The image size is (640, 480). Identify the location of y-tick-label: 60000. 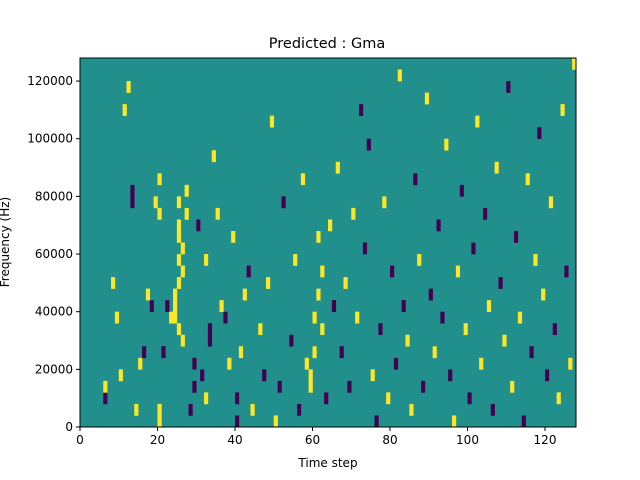
(54, 254).